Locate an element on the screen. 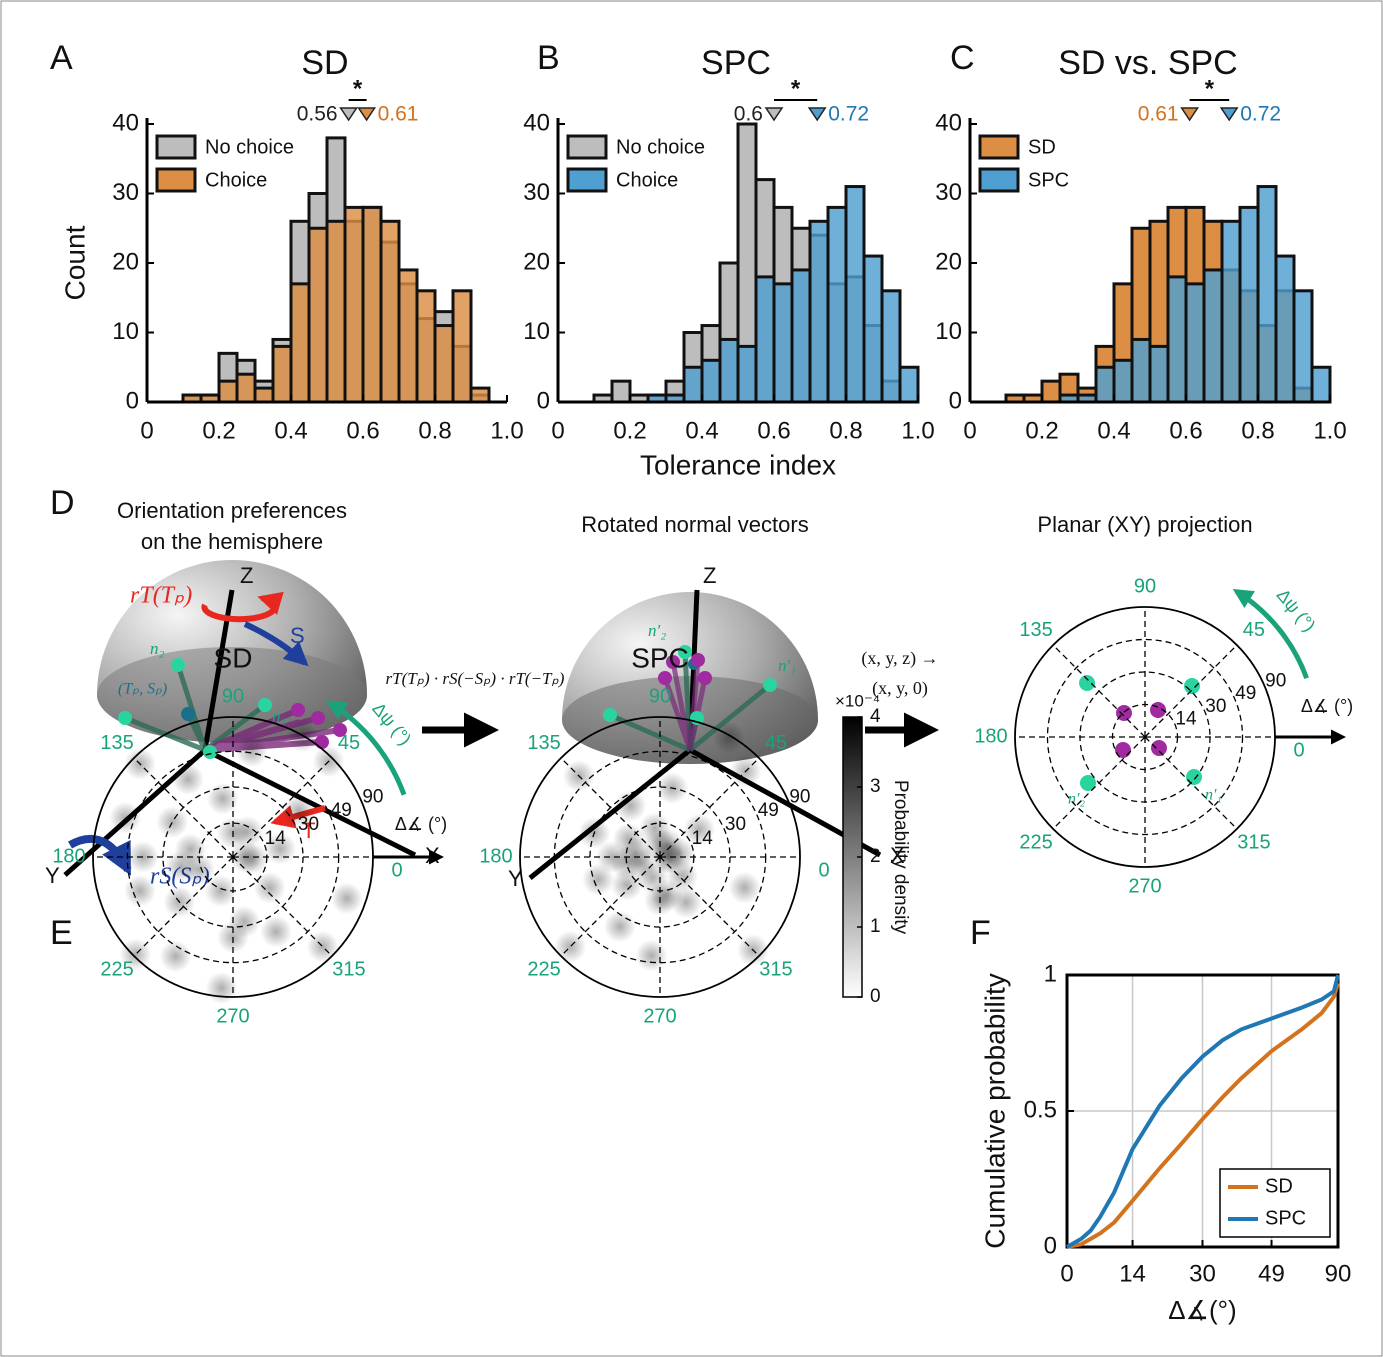 This screenshot has height=1357, width=1383. rotation-label: rT(Tₚ) is located at coordinates (161, 596).